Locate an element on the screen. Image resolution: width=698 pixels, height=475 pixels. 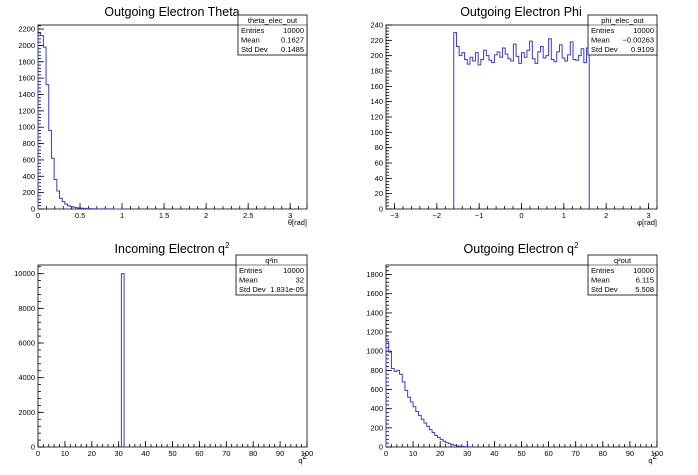
x-axis-label: q2 is located at coordinates (652, 458).